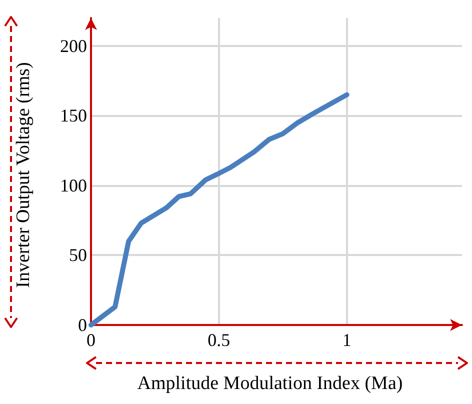 The height and width of the screenshot is (404, 472). What do you see at coordinates (73, 116) in the screenshot?
I see `y-tick-label: 150` at bounding box center [73, 116].